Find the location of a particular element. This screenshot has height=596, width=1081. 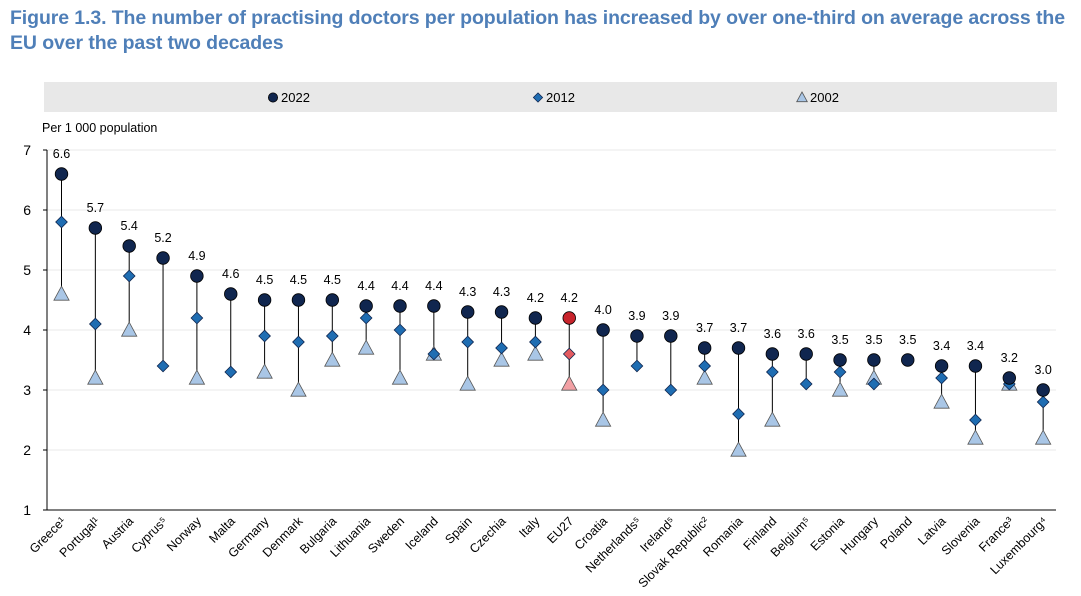

category-label: Czechia is located at coordinates (488, 535).